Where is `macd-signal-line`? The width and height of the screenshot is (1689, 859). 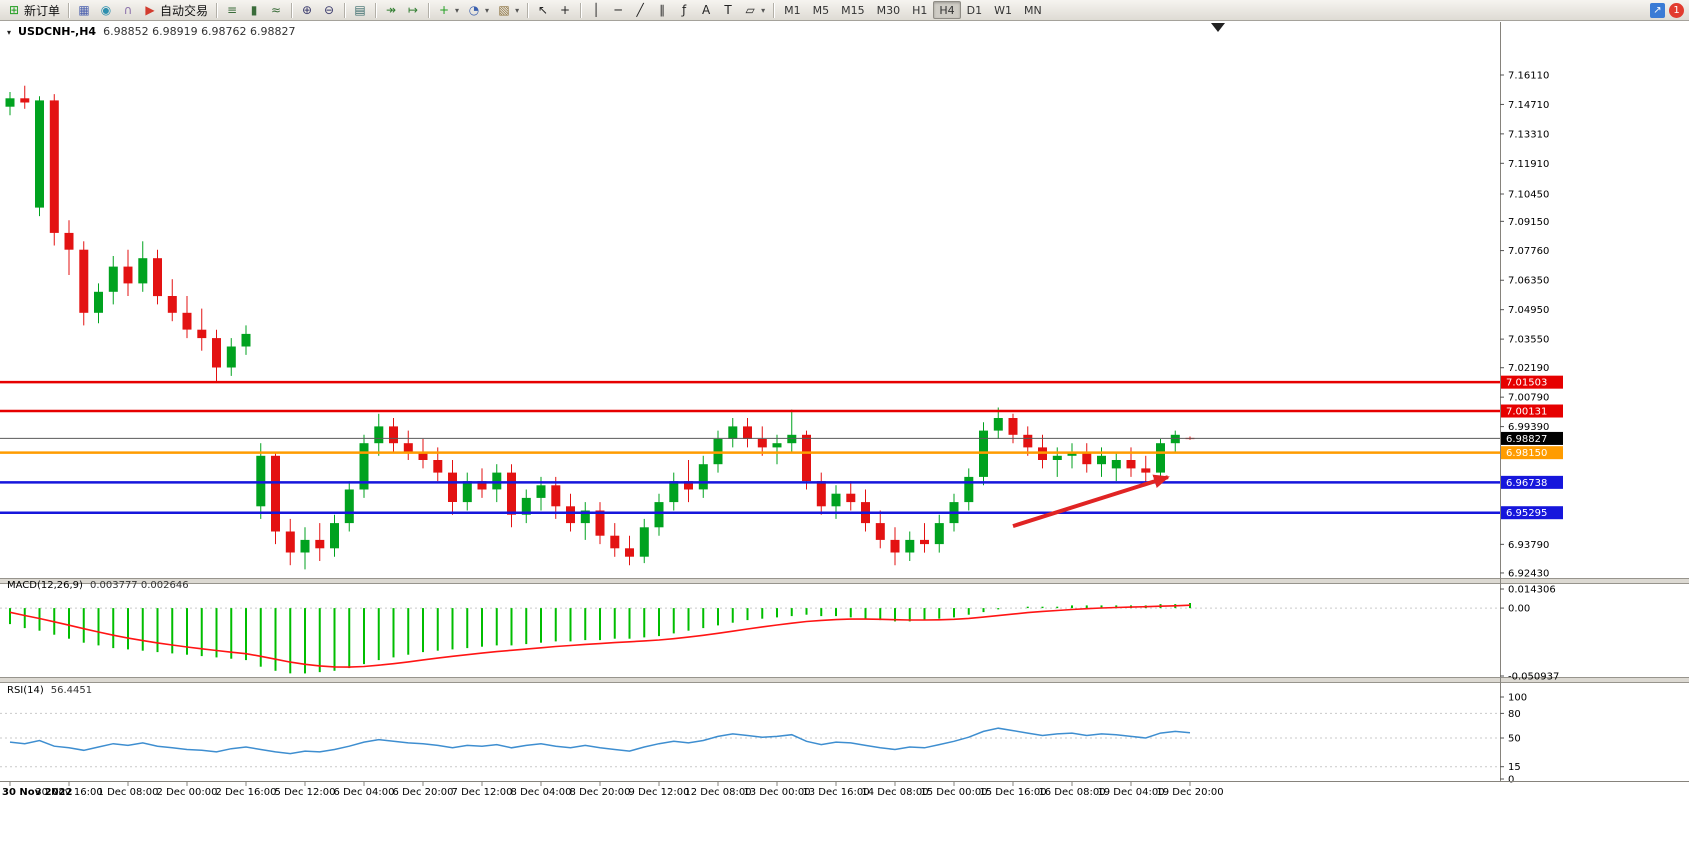
macd-signal-line is located at coordinates (600, 636).